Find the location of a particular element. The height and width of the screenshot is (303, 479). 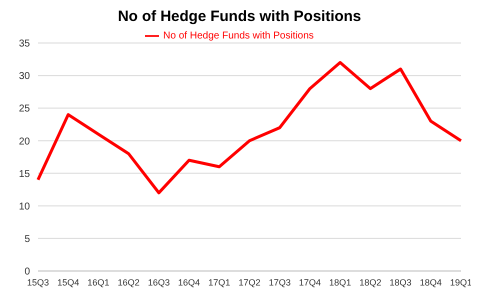

y-tick-label: 20 is located at coordinates (24, 142).